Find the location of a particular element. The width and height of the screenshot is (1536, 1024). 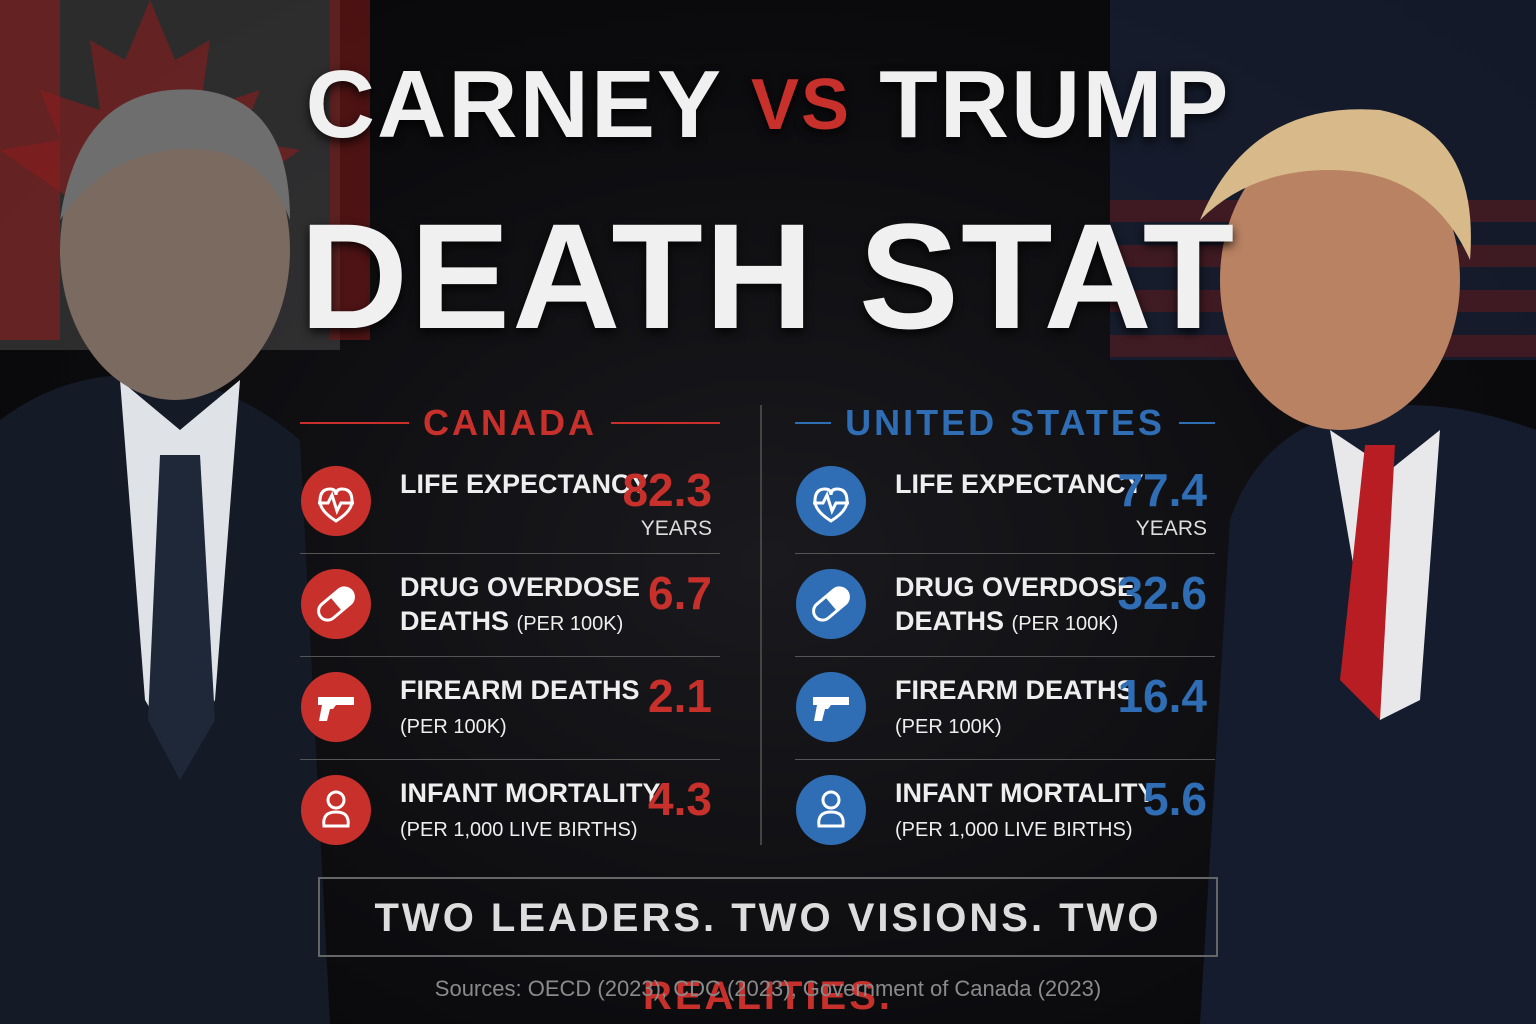

stat-row: LIFE EXPECTANCY 77.4 YEARS is located at coordinates (1005, 502).